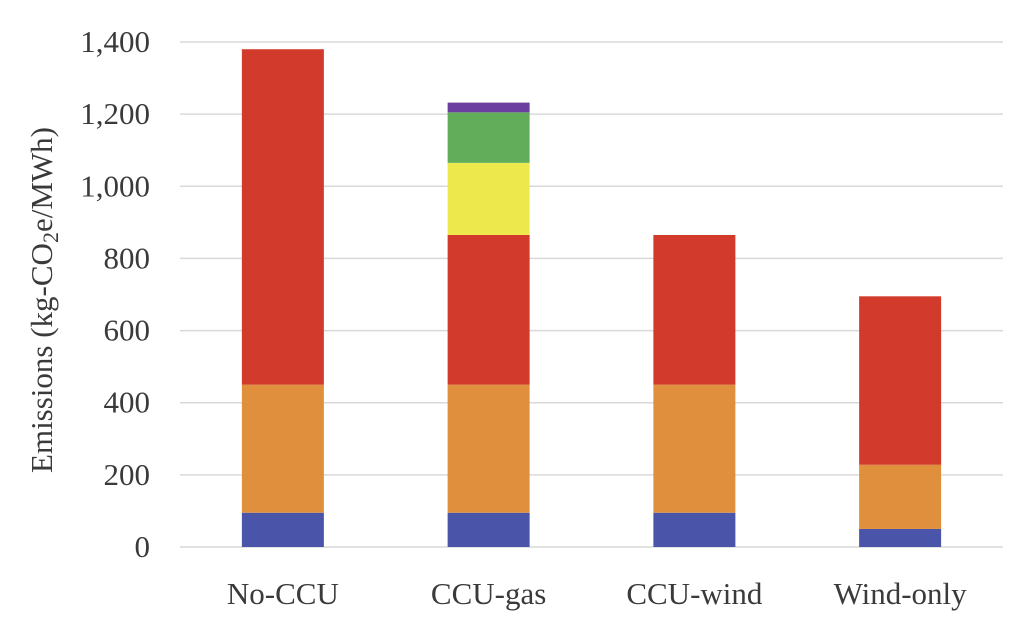 This screenshot has width=1024, height=624. What do you see at coordinates (43, 300) in the screenshot?
I see `y-axis-label: Emissions (kg-CO2e/MWh)` at bounding box center [43, 300].